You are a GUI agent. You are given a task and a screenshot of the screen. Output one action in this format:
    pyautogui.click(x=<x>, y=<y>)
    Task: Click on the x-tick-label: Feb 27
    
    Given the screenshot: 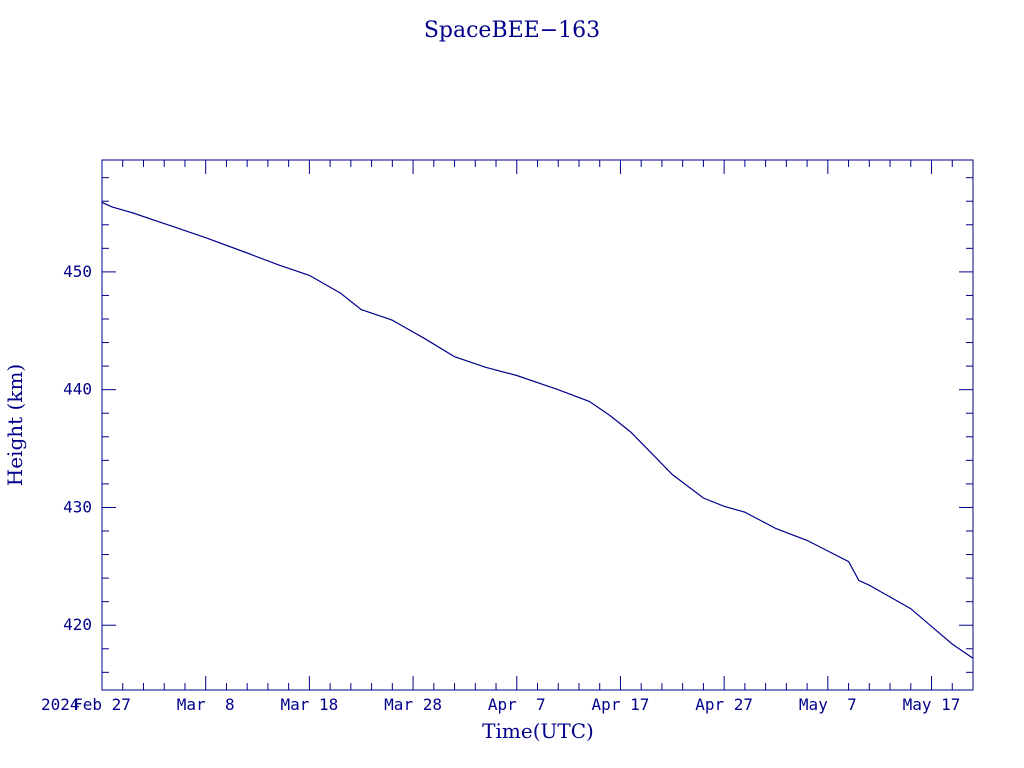 What is the action you would take?
    pyautogui.click(x=102, y=704)
    